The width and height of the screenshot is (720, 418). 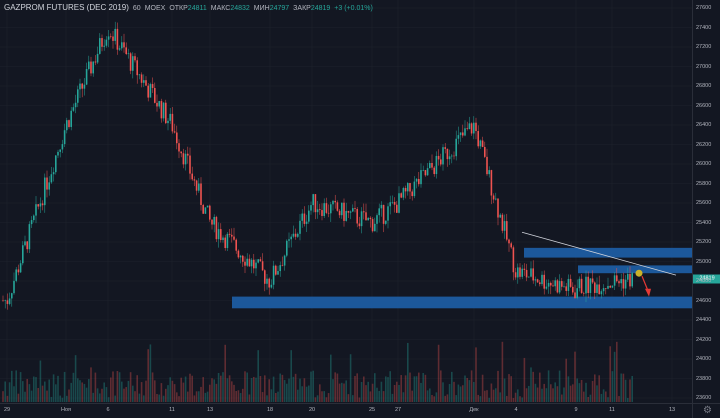 What do you see at coordinates (648, 292) in the screenshot?
I see `arrow-head` at bounding box center [648, 292].